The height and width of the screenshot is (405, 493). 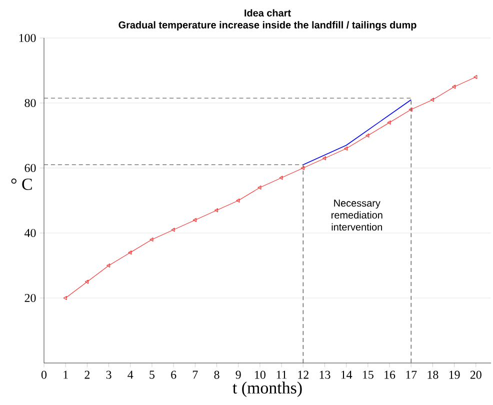 I want to click on x-tick-label: 3, so click(x=109, y=374).